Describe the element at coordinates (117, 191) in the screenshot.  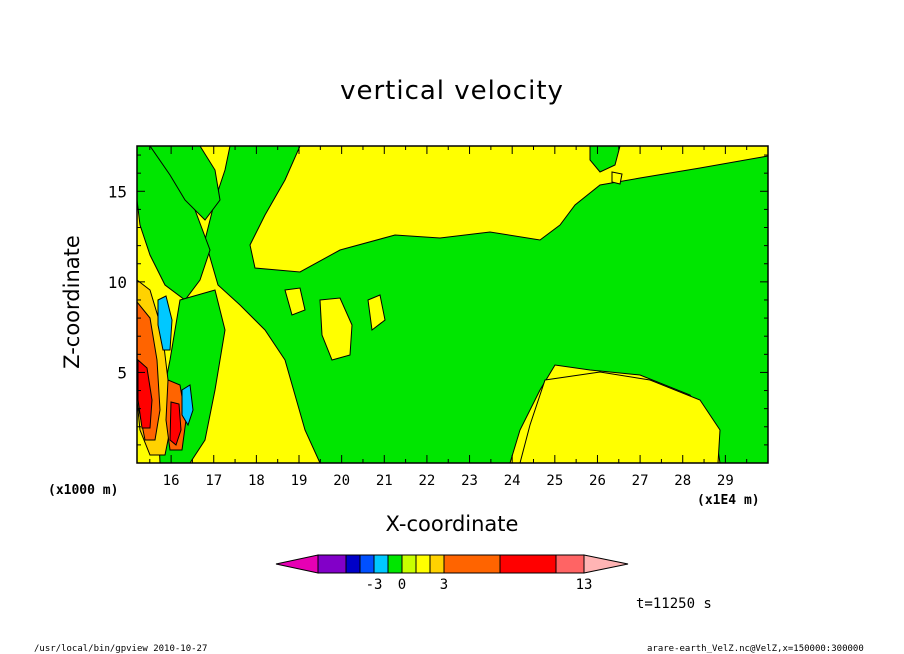
I see `y-tick-label: 15` at that location.